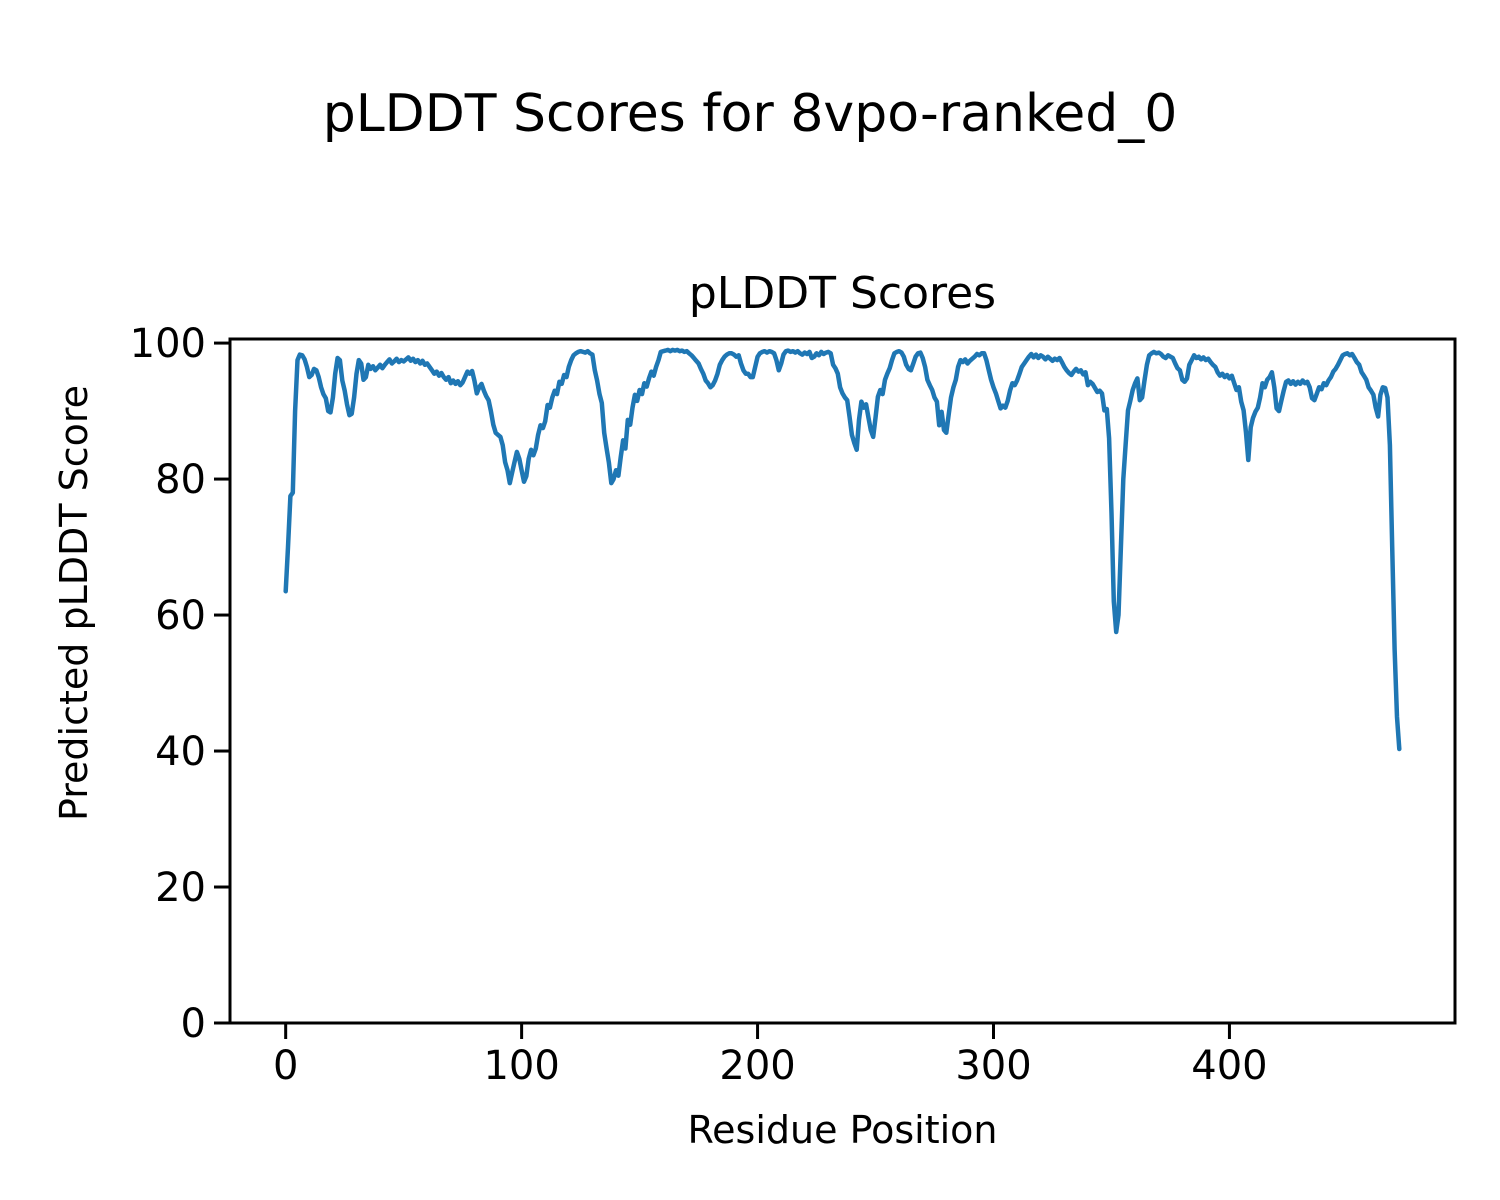 The height and width of the screenshot is (1200, 1500). I want to click on y-axis-ticks: 0 20 40 60 80 100, so click(180, 684).